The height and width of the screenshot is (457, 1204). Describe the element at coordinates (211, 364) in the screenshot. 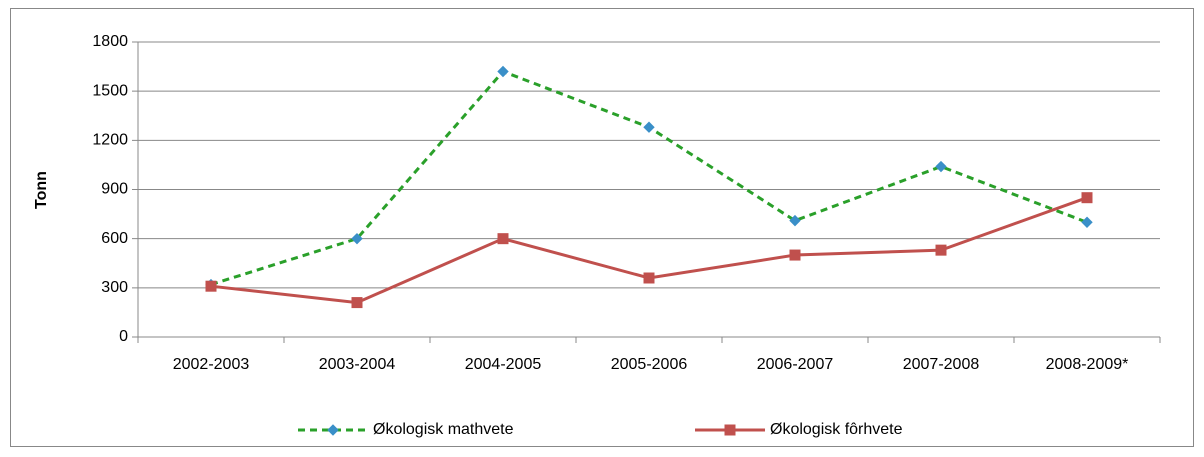

I see `x-tick-label: 2002-2003` at that location.